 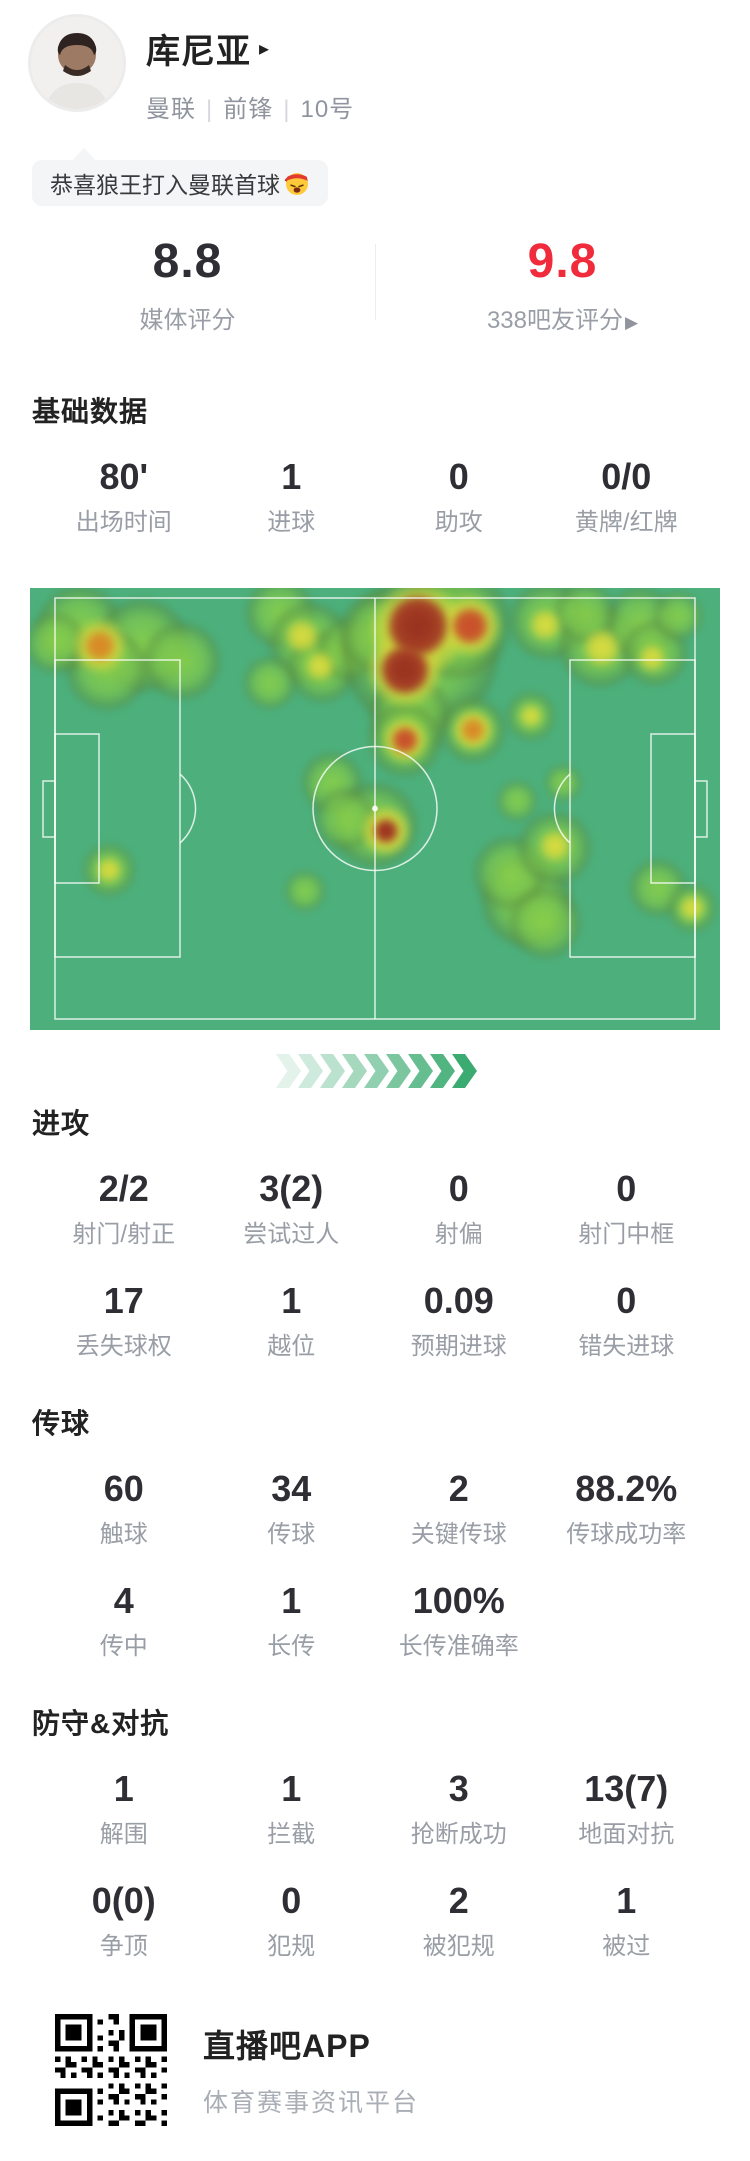 What do you see at coordinates (264, 48) in the screenshot?
I see `expand-arrow-icon: ▸` at bounding box center [264, 48].